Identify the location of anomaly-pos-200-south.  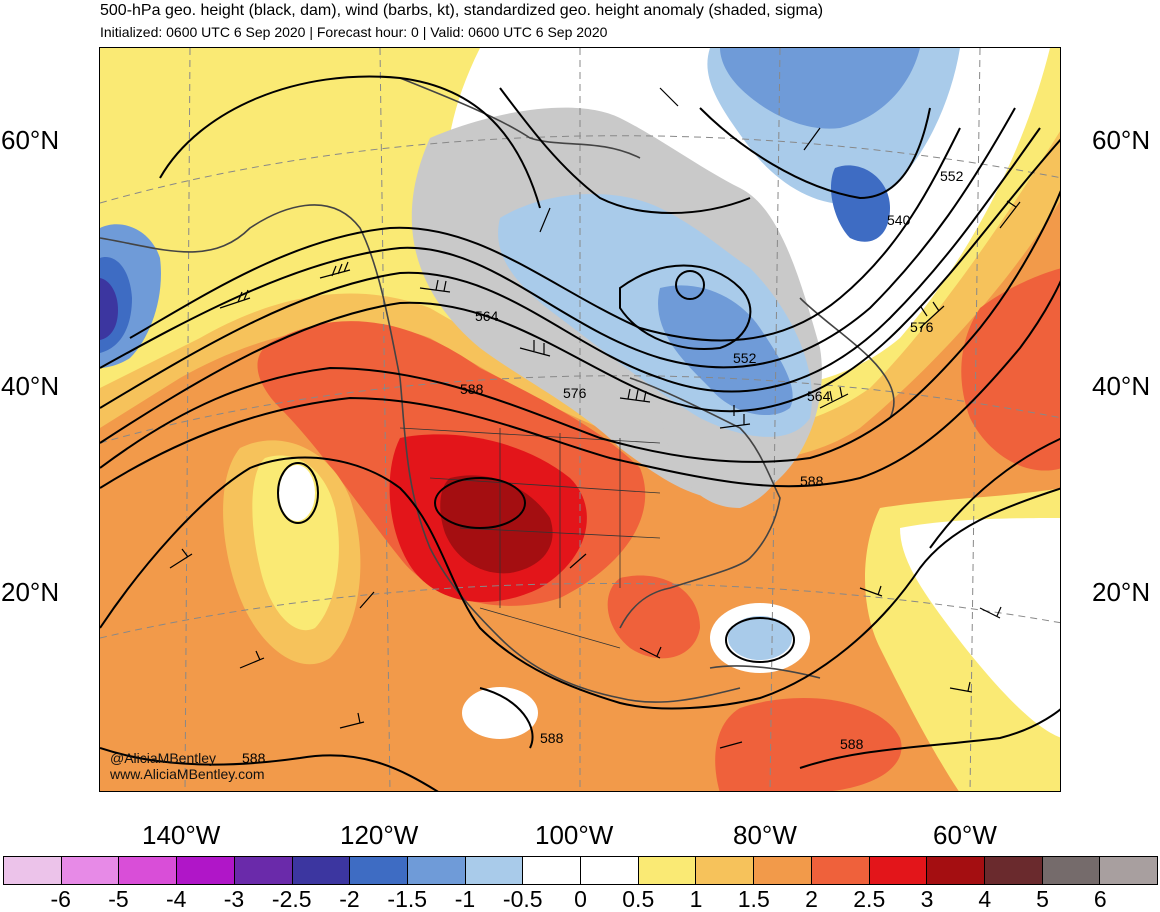
(808, 744).